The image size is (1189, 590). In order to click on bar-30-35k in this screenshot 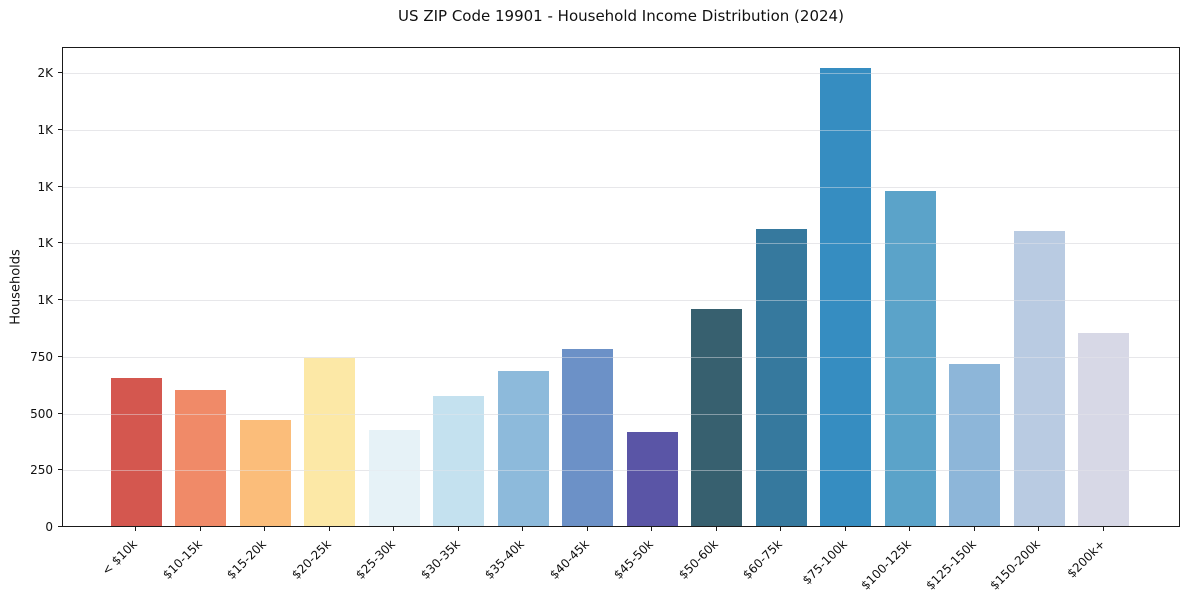, I will do `click(458, 460)`.